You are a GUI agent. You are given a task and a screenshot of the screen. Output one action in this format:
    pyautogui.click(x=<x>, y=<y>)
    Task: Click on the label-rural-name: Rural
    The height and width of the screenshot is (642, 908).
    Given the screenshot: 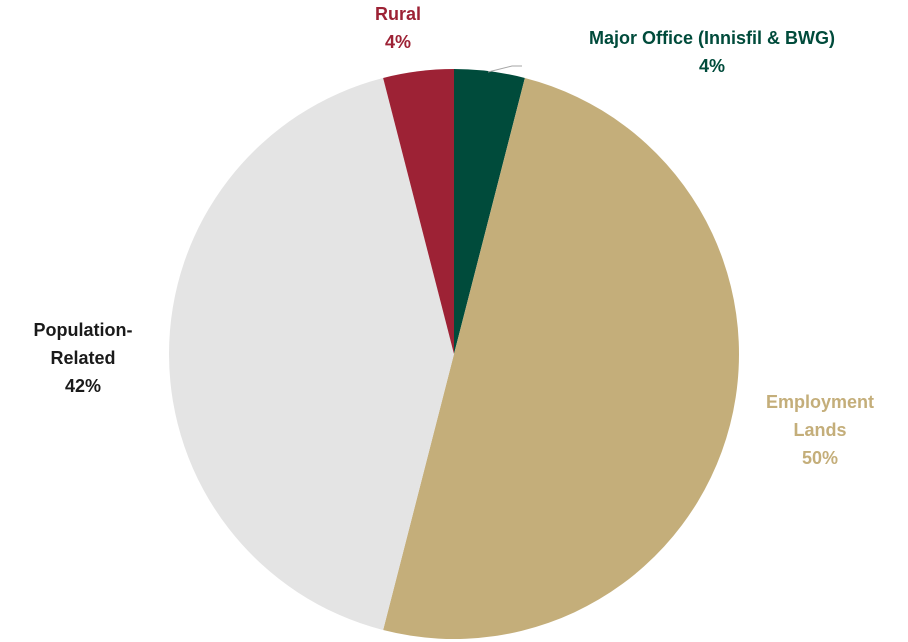 What is the action you would take?
    pyautogui.click(x=397, y=14)
    